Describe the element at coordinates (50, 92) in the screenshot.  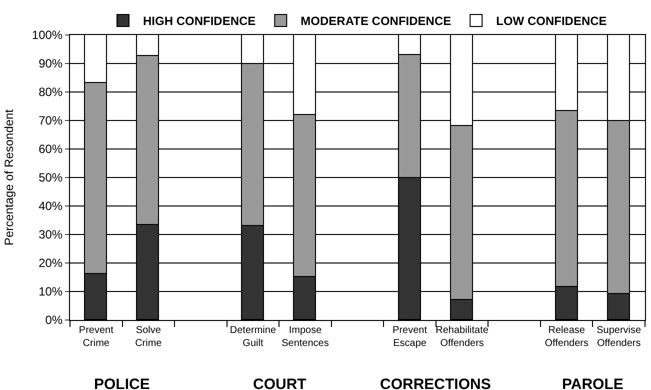
I see `y-tick-label: 80%` at that location.